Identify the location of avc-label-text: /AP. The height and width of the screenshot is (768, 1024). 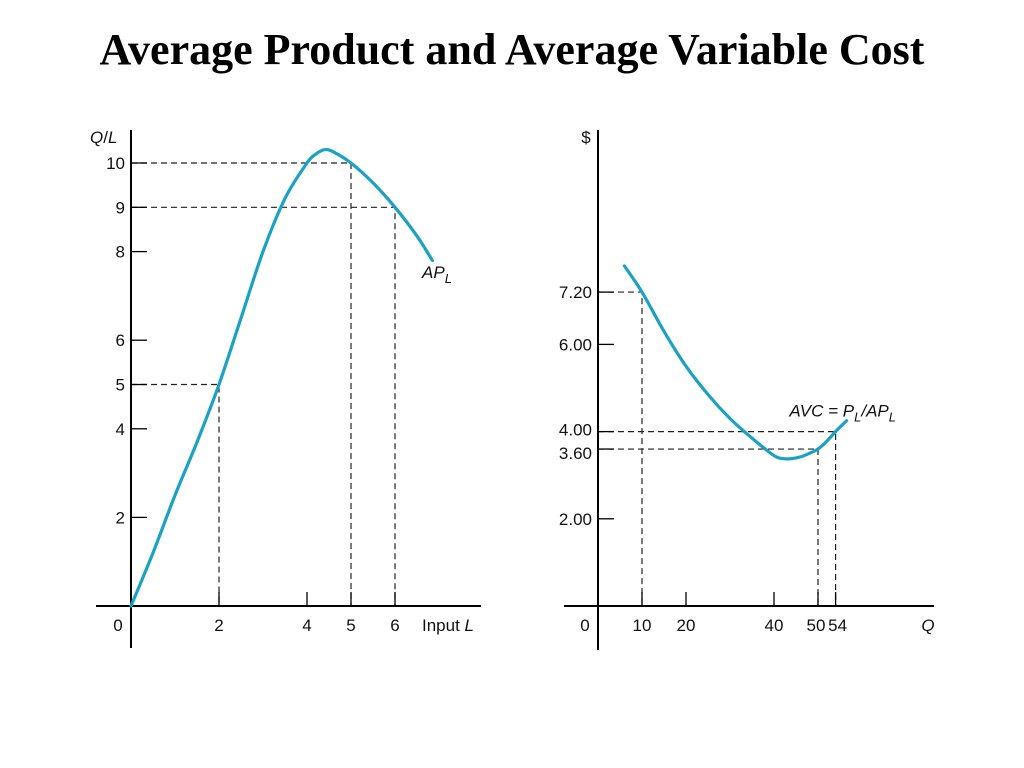
(874, 411).